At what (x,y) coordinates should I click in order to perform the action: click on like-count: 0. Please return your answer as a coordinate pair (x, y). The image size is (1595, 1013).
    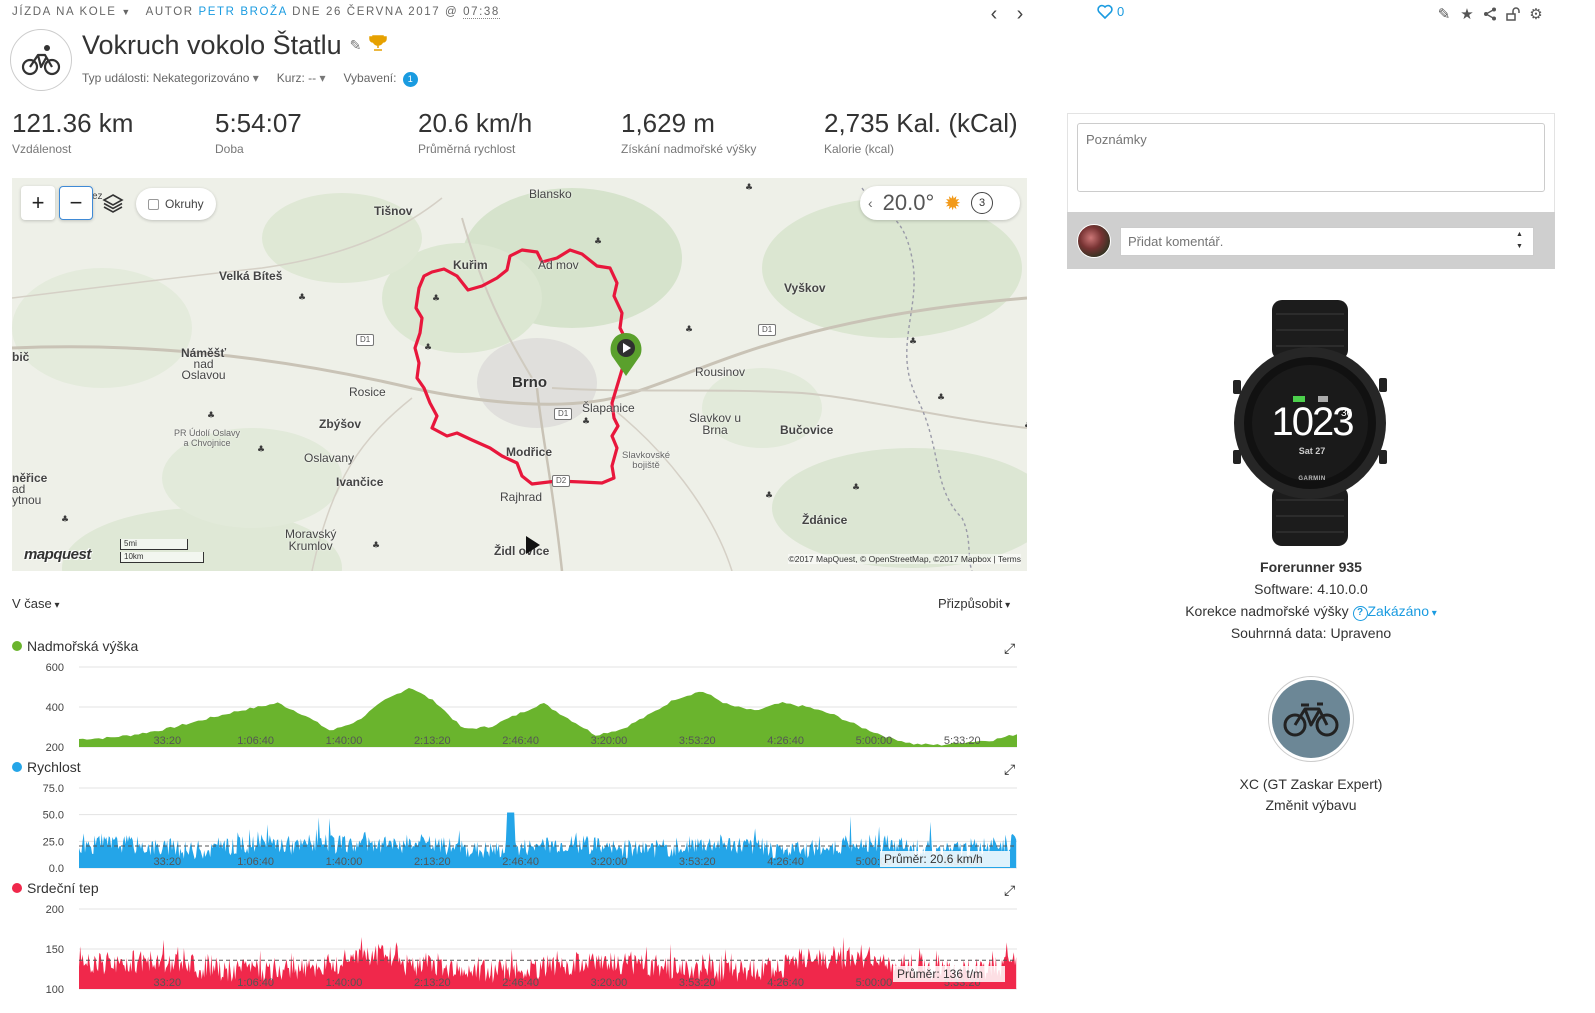
    Looking at the image, I should click on (1121, 11).